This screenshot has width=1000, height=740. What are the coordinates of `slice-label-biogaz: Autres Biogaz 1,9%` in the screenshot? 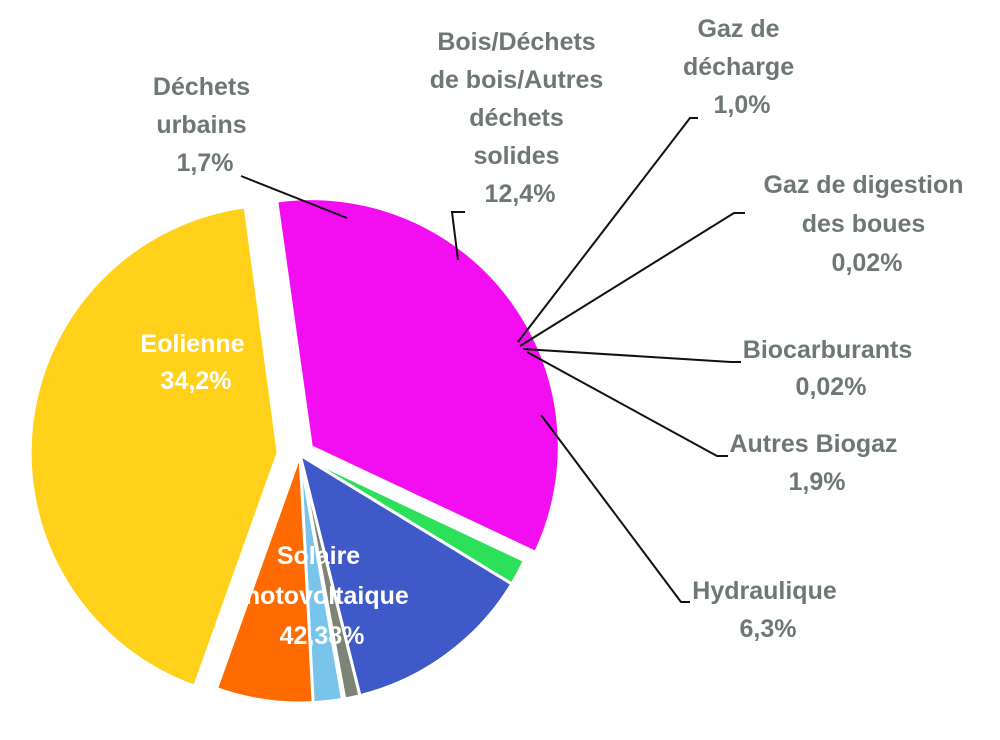 It's located at (816, 463).